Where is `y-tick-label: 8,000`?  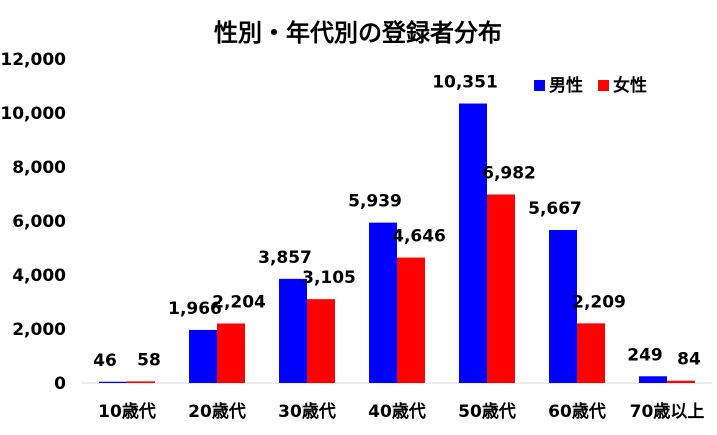
y-tick-label: 8,000 is located at coordinates (39, 168).